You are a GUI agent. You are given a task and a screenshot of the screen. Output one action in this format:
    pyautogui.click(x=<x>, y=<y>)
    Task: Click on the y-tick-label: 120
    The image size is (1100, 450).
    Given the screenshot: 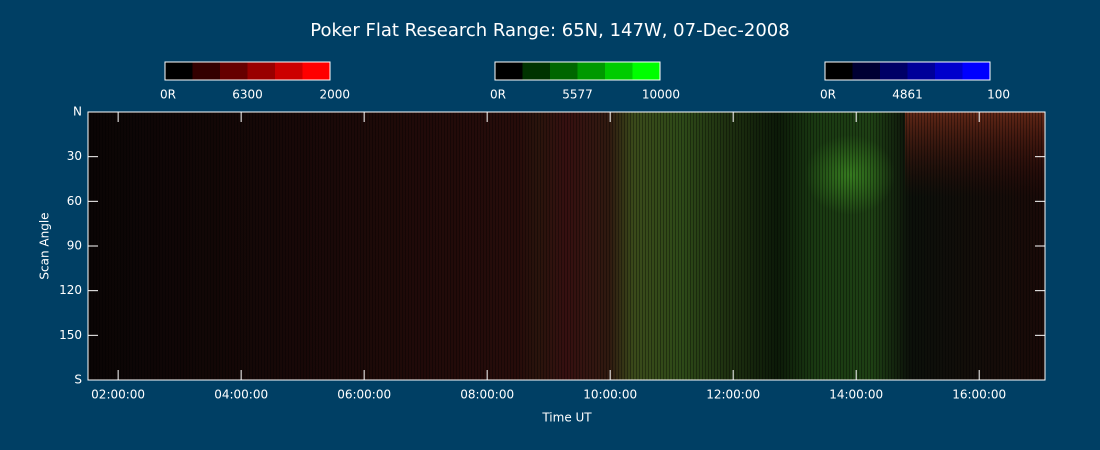 What is the action you would take?
    pyautogui.click(x=70, y=290)
    